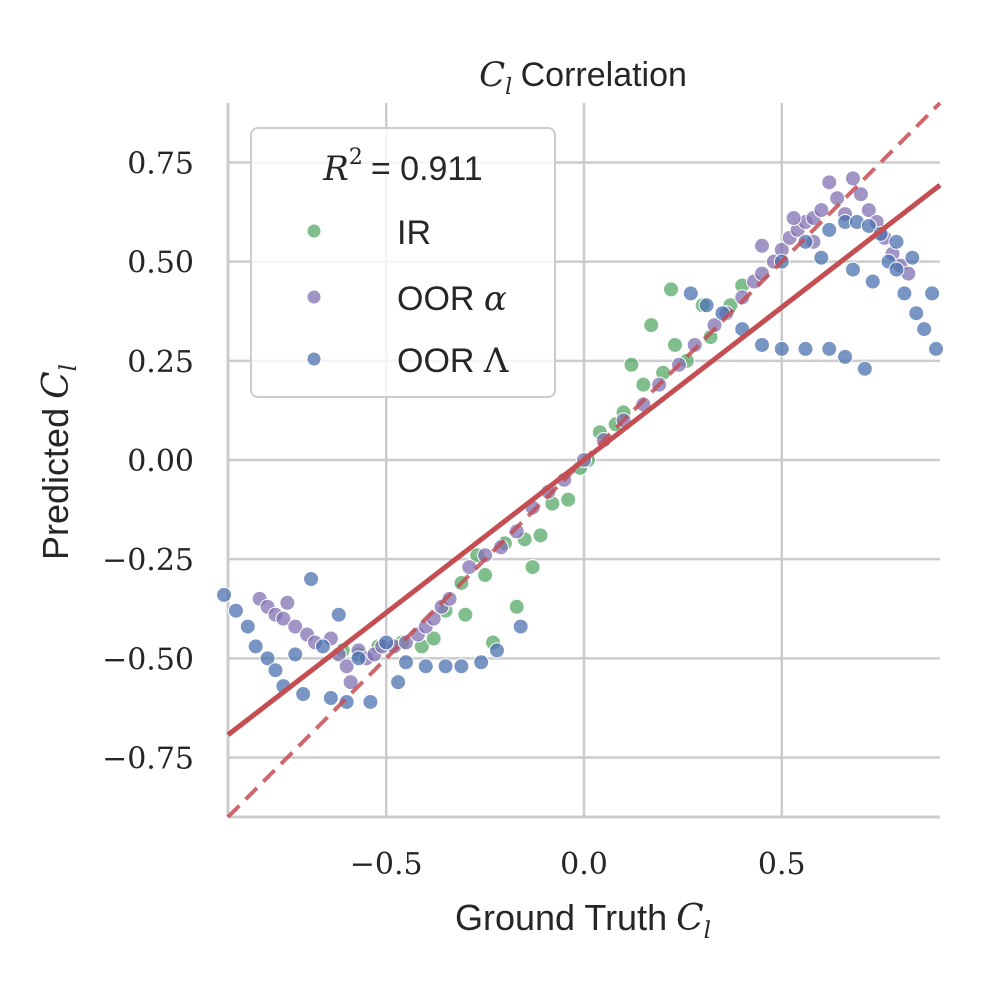 The height and width of the screenshot is (996, 996). I want to click on y-tick-label: −0.50, so click(148, 659).